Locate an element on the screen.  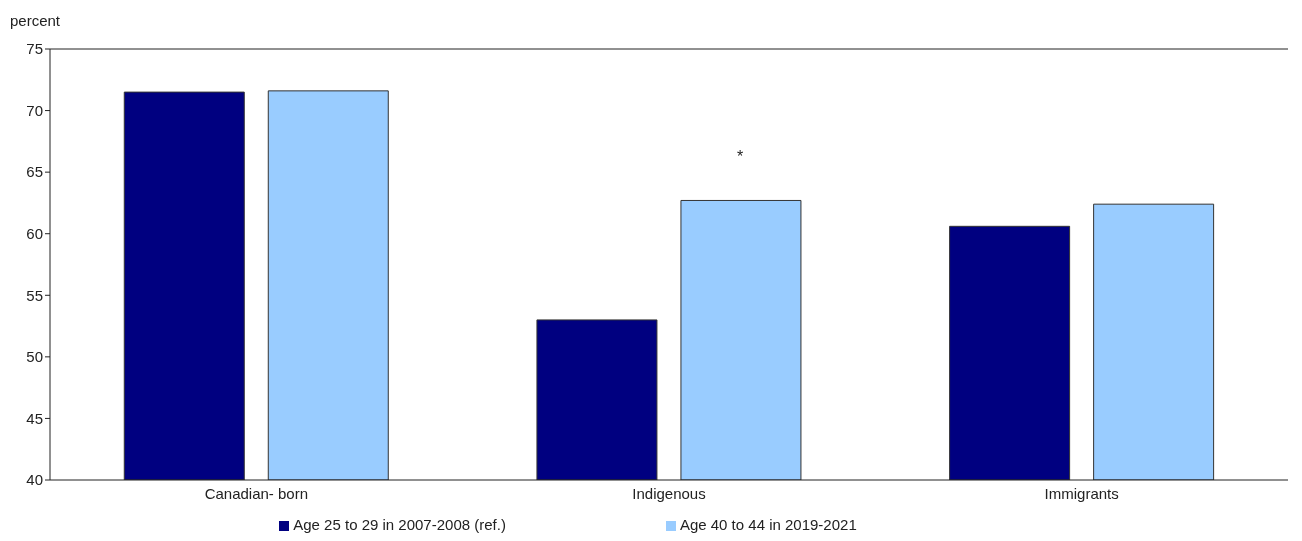
annotation: * is located at coordinates (740, 157).